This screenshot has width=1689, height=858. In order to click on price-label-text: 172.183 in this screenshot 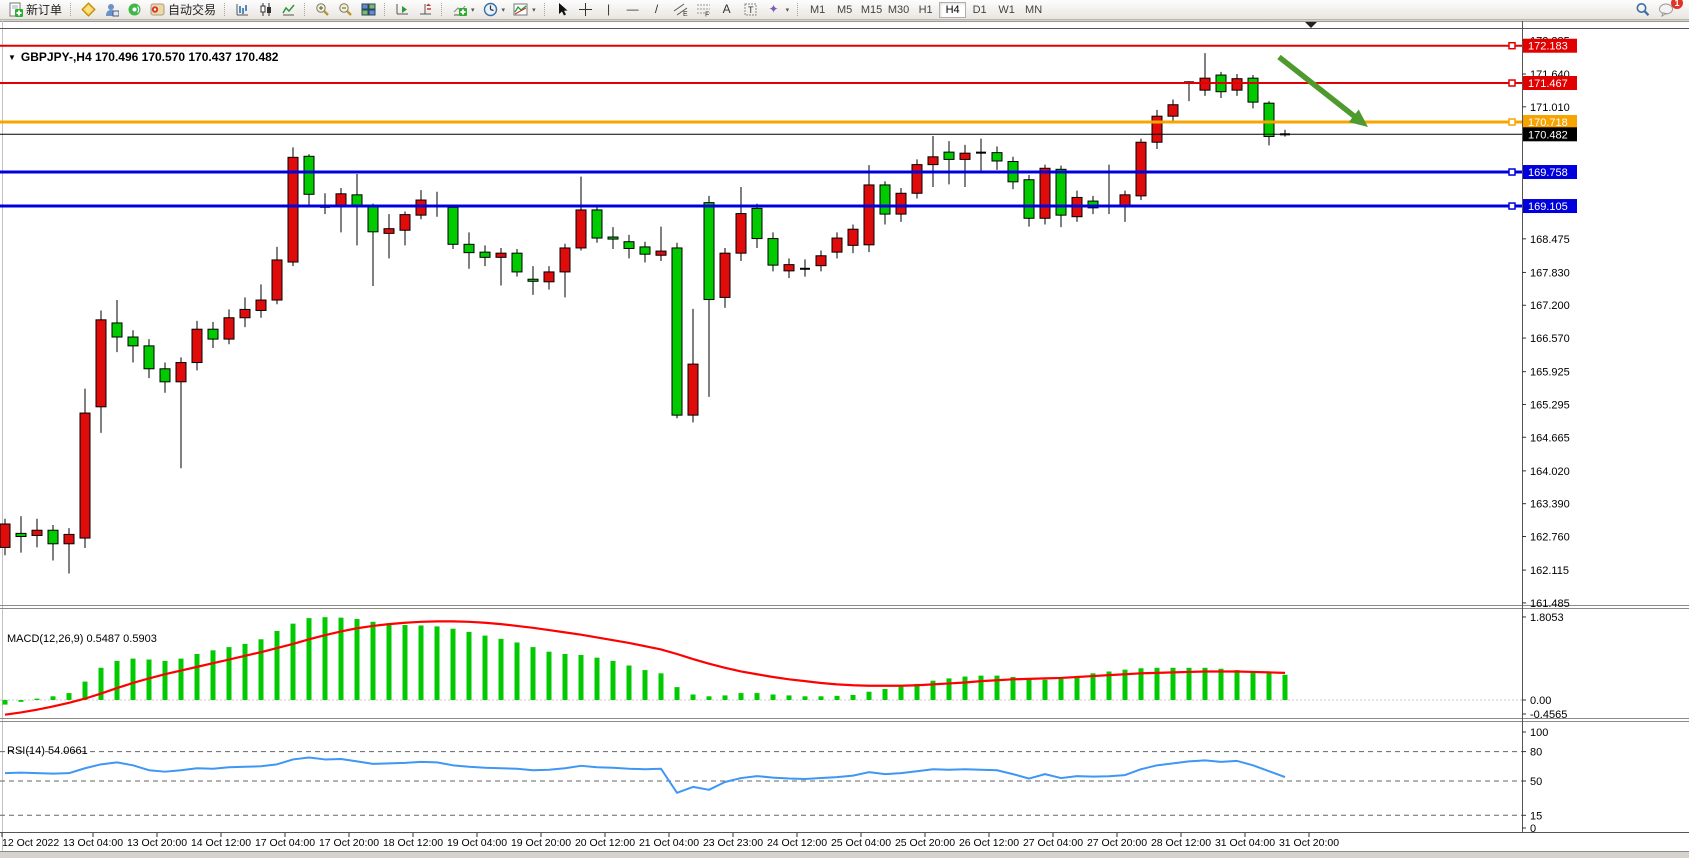, I will do `click(1548, 47)`.